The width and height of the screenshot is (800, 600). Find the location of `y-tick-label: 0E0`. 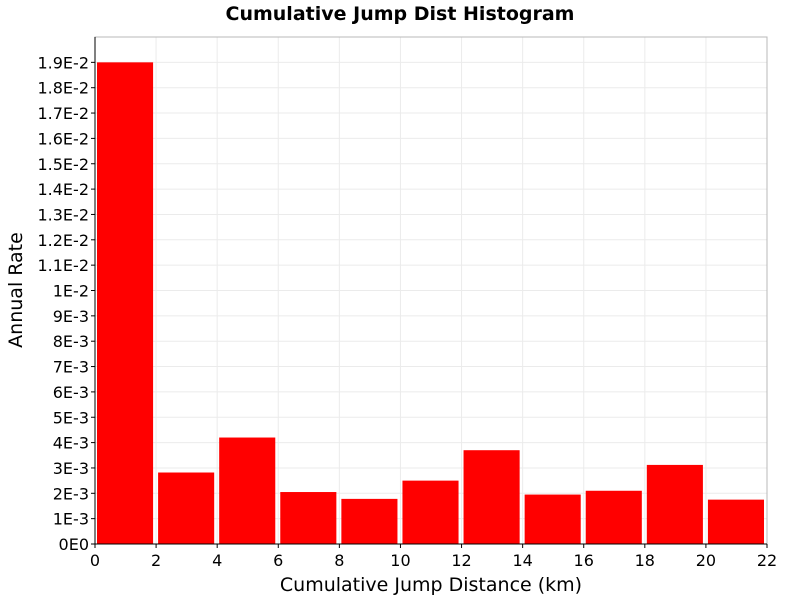

y-tick-label: 0E0 is located at coordinates (74, 544).